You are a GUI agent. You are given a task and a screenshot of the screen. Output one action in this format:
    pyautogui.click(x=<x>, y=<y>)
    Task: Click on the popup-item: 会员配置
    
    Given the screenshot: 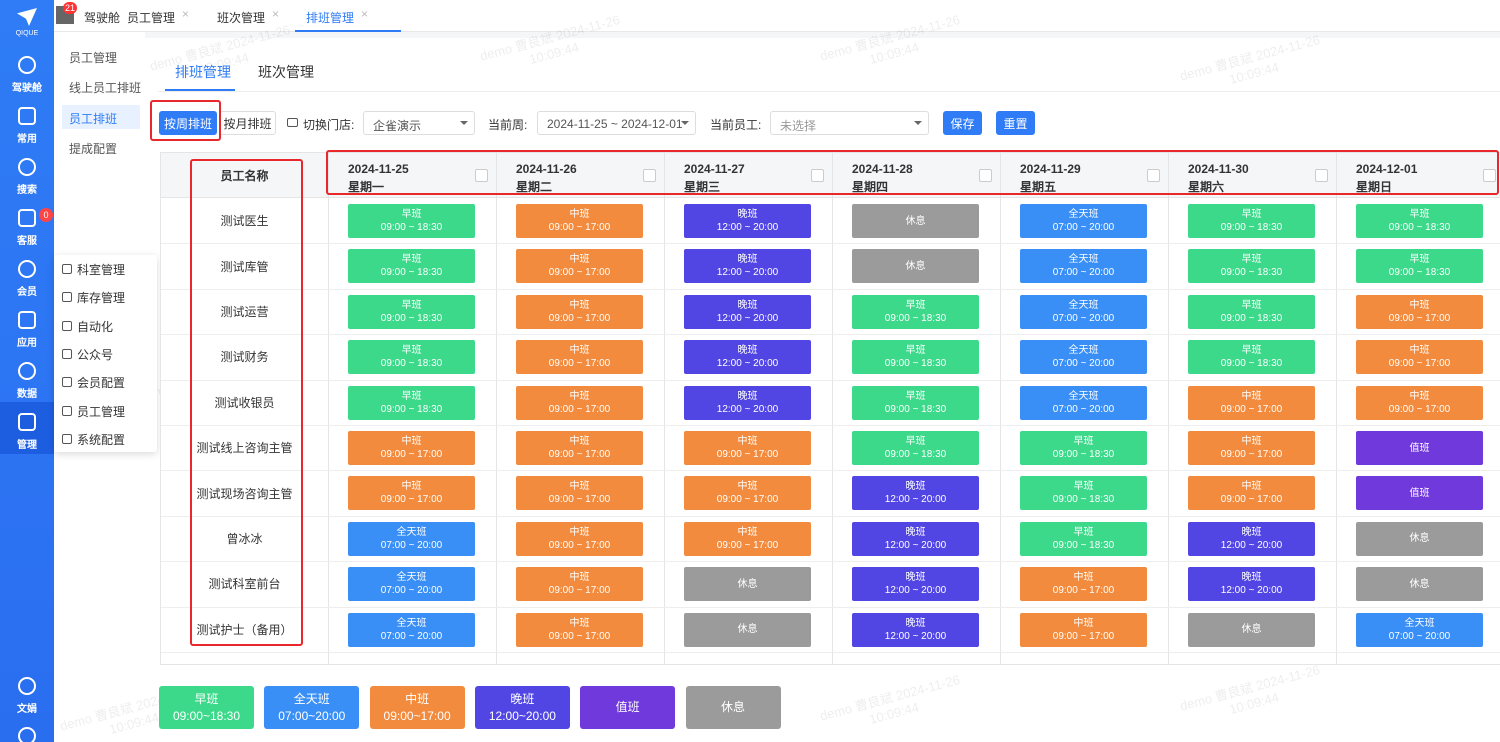 What is the action you would take?
    pyautogui.click(x=101, y=383)
    